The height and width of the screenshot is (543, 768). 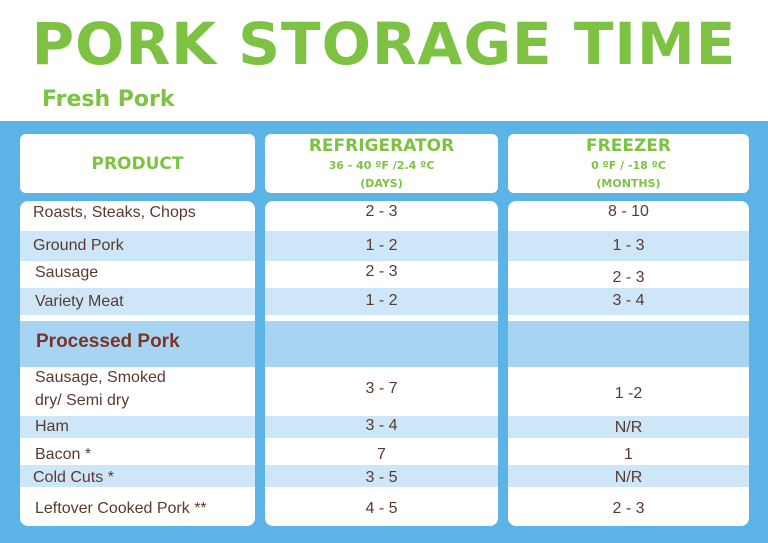 What do you see at coordinates (78, 245) in the screenshot?
I see `table-cell-product: Ground Pork` at bounding box center [78, 245].